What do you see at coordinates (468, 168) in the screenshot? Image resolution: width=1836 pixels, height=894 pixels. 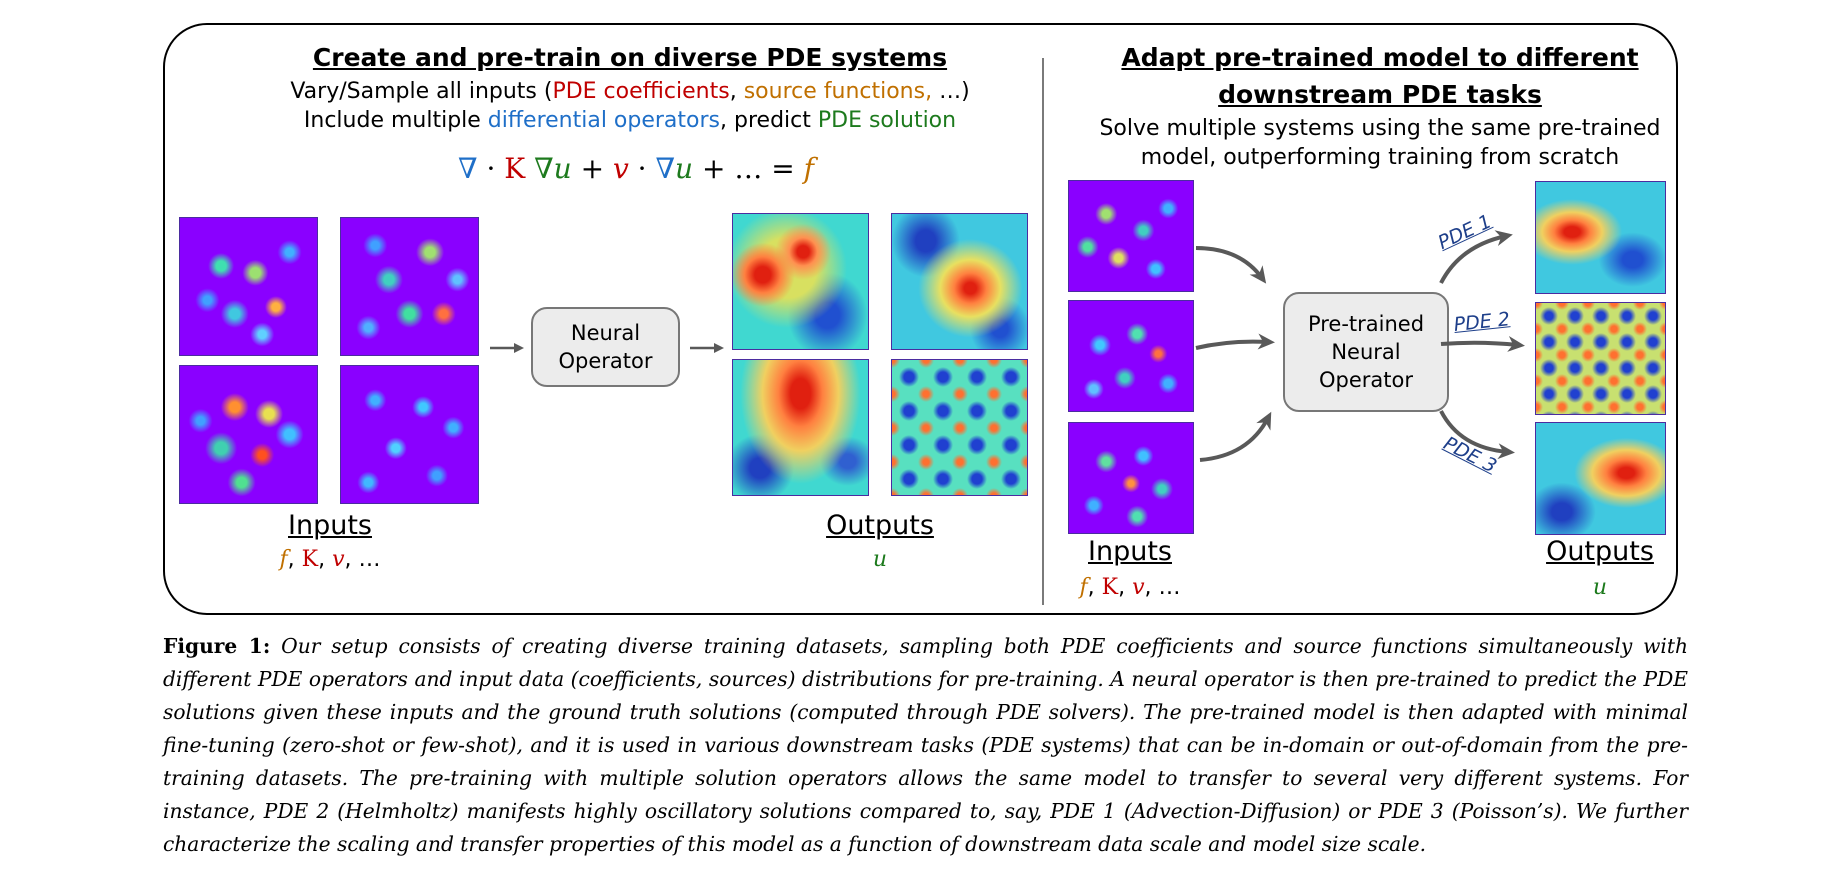 I see `eq-nabla-1: ∇` at bounding box center [468, 168].